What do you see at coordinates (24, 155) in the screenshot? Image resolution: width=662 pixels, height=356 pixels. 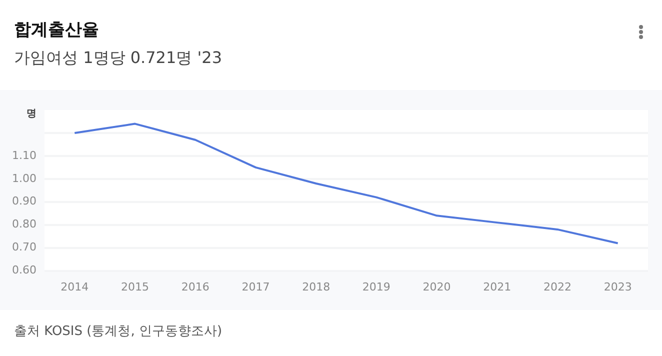 I see `y-tick-label: 1.10` at bounding box center [24, 155].